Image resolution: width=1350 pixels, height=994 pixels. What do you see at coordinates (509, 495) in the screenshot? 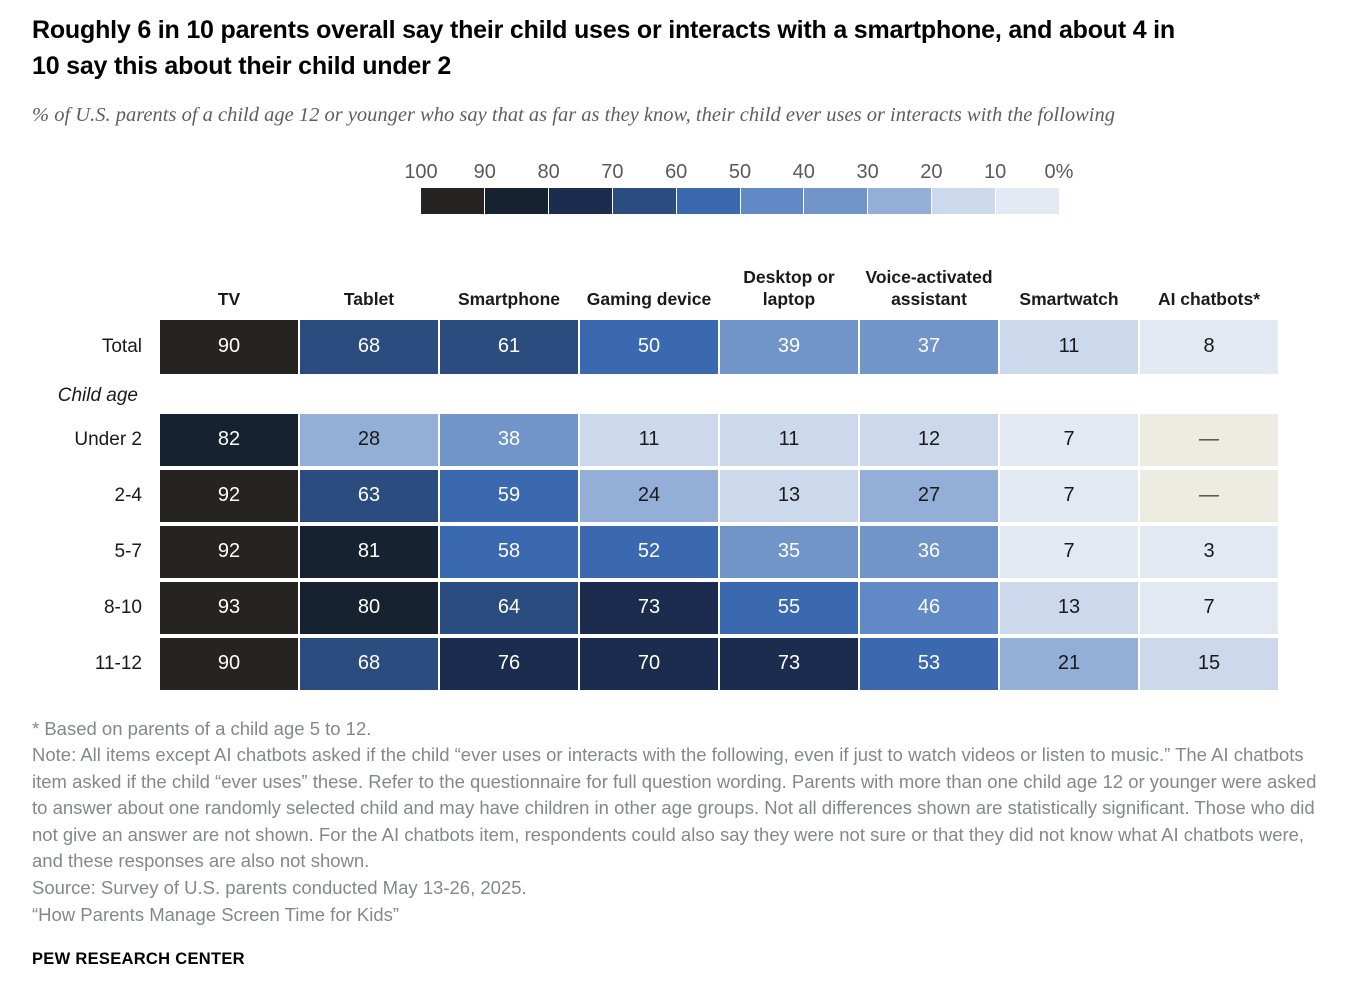
I see `heatmap-cell: 59` at bounding box center [509, 495].